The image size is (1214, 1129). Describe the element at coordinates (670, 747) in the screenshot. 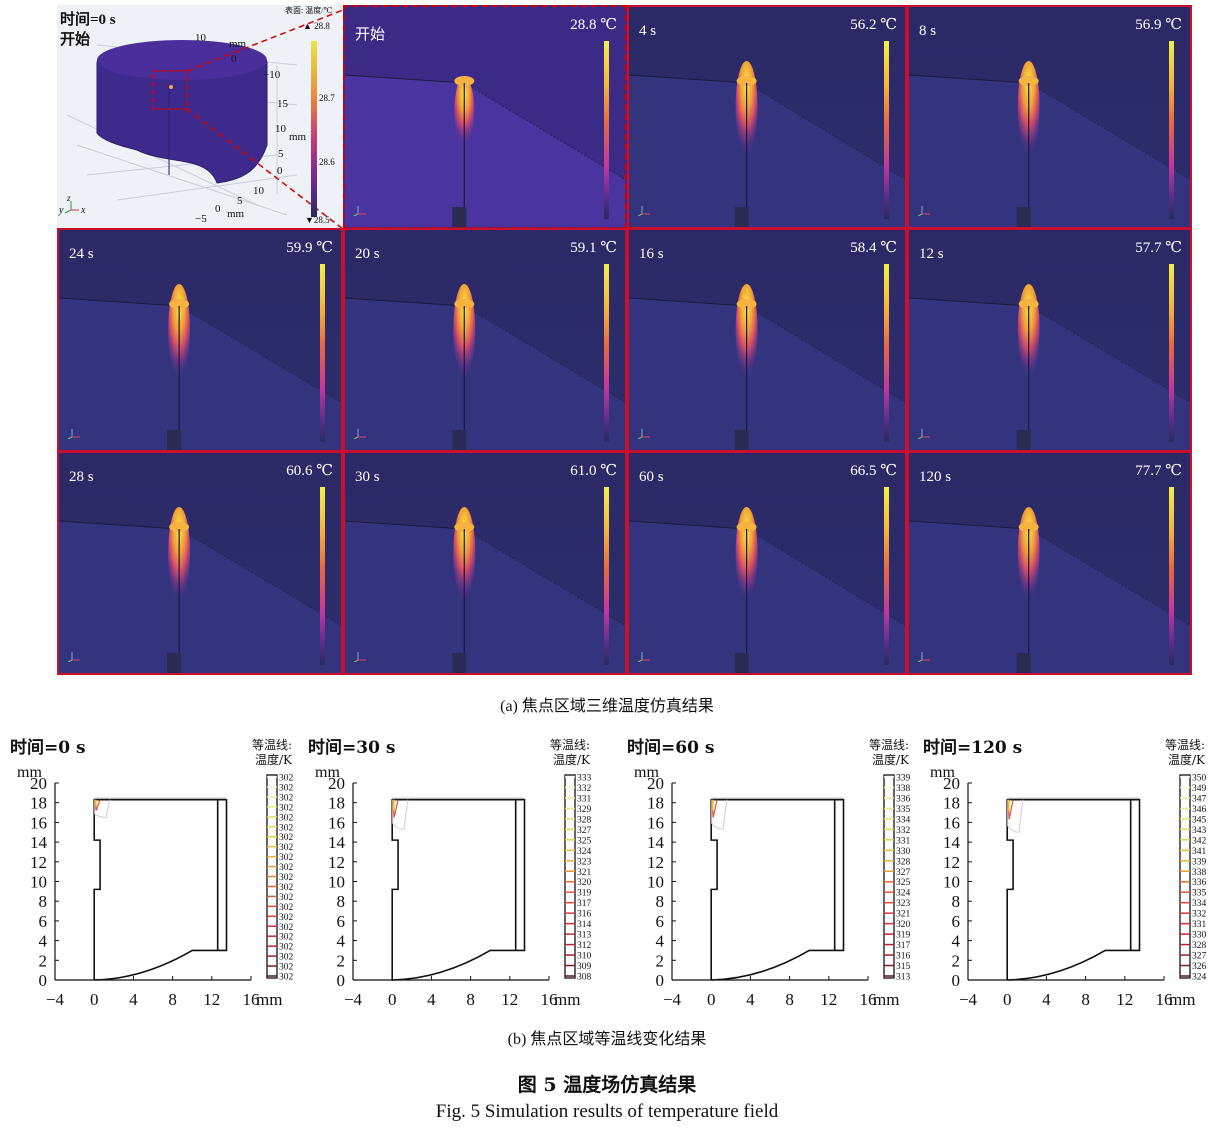

I see `contour-title: 时间=60 s` at that location.